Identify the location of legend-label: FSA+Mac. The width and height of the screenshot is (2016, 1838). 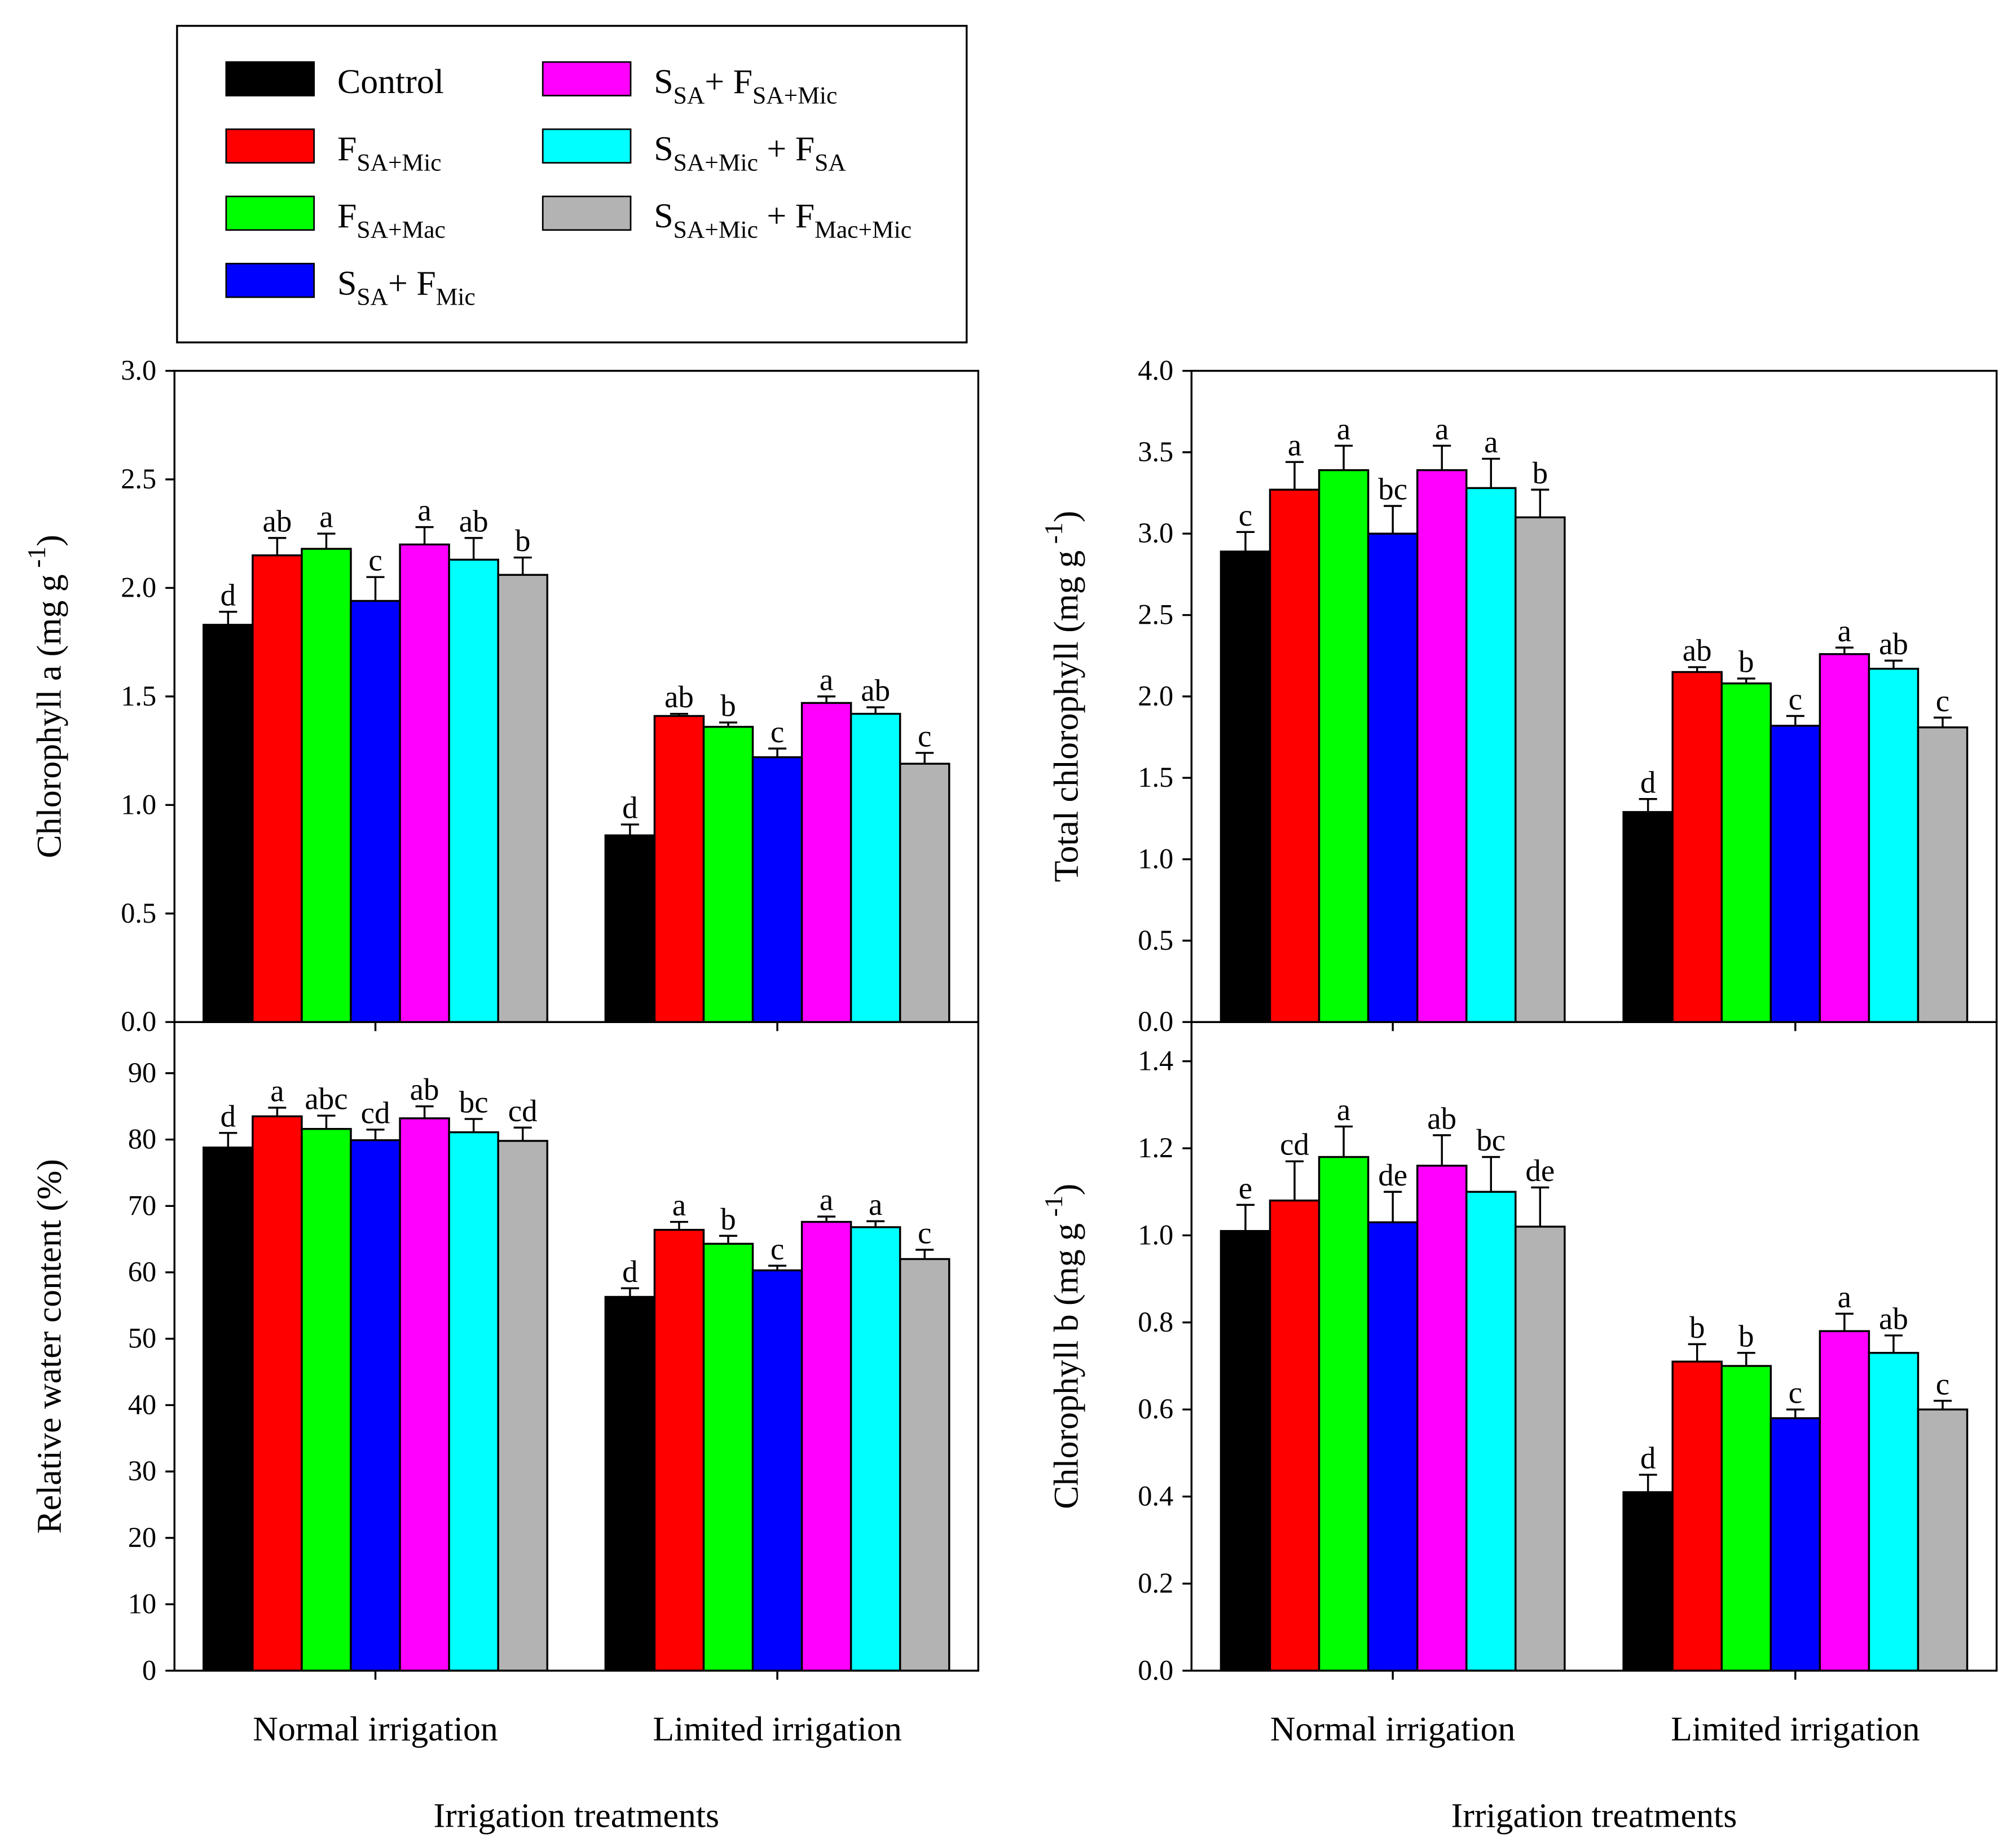
(391, 220).